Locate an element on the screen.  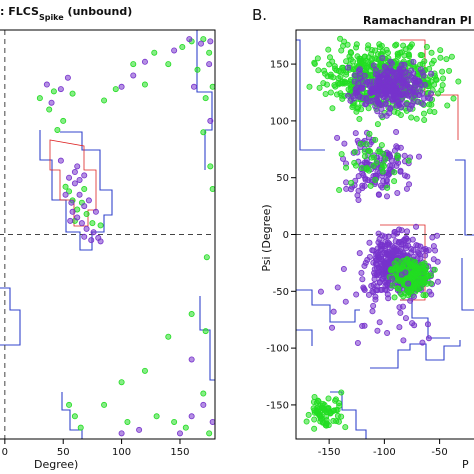
x-tick-label: -50 is located at coordinates (439, 452).